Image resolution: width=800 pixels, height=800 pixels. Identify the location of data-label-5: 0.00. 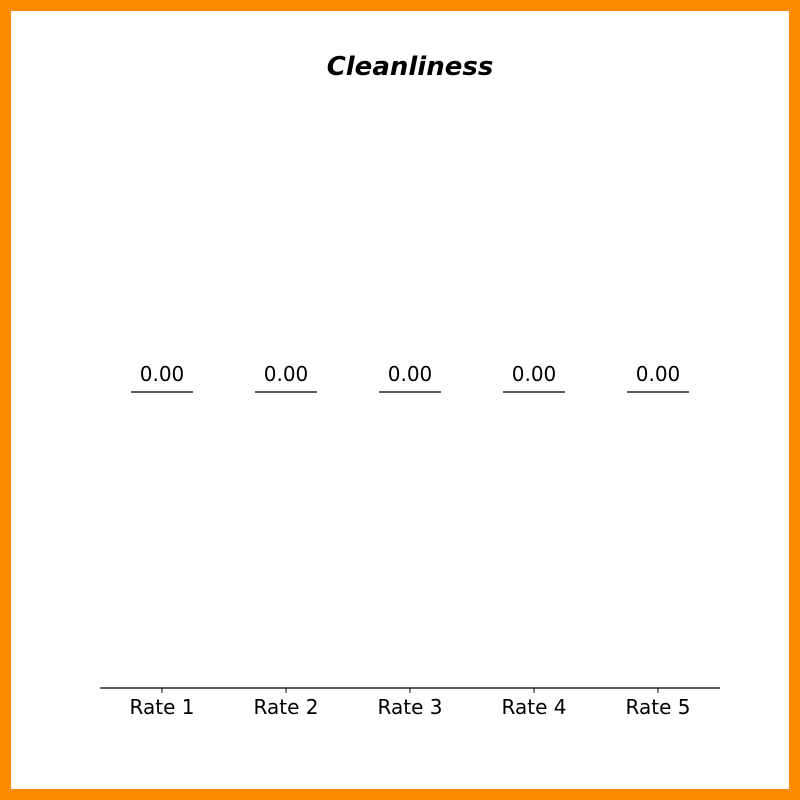
(658, 374).